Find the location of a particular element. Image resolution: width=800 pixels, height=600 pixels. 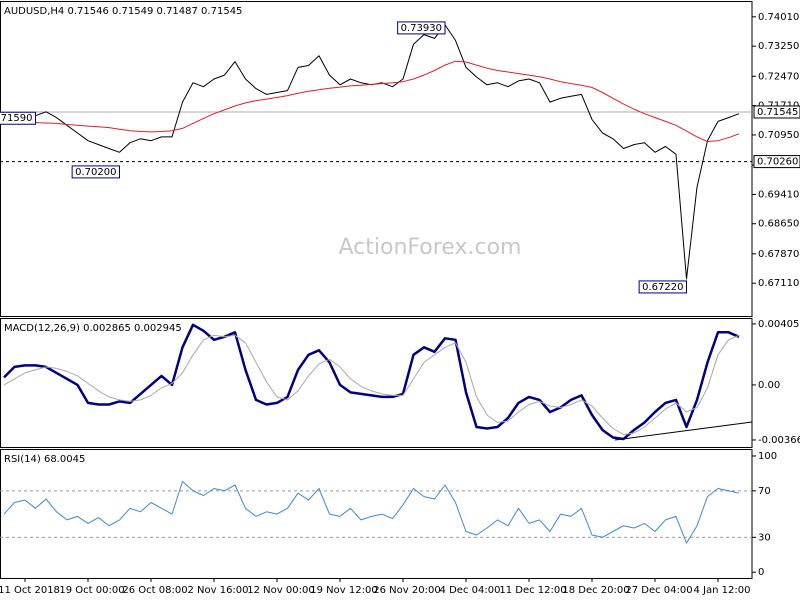

watermark: ActionForex.com is located at coordinates (430, 247).